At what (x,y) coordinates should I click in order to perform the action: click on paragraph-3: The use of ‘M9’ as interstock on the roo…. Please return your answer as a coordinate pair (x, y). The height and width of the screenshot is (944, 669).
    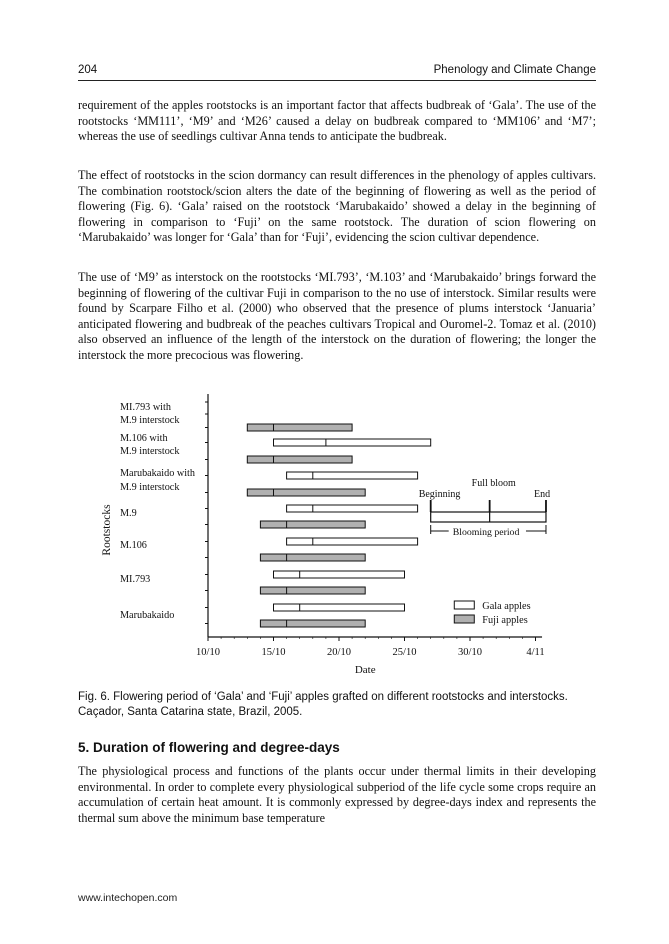
    Looking at the image, I should click on (337, 316).